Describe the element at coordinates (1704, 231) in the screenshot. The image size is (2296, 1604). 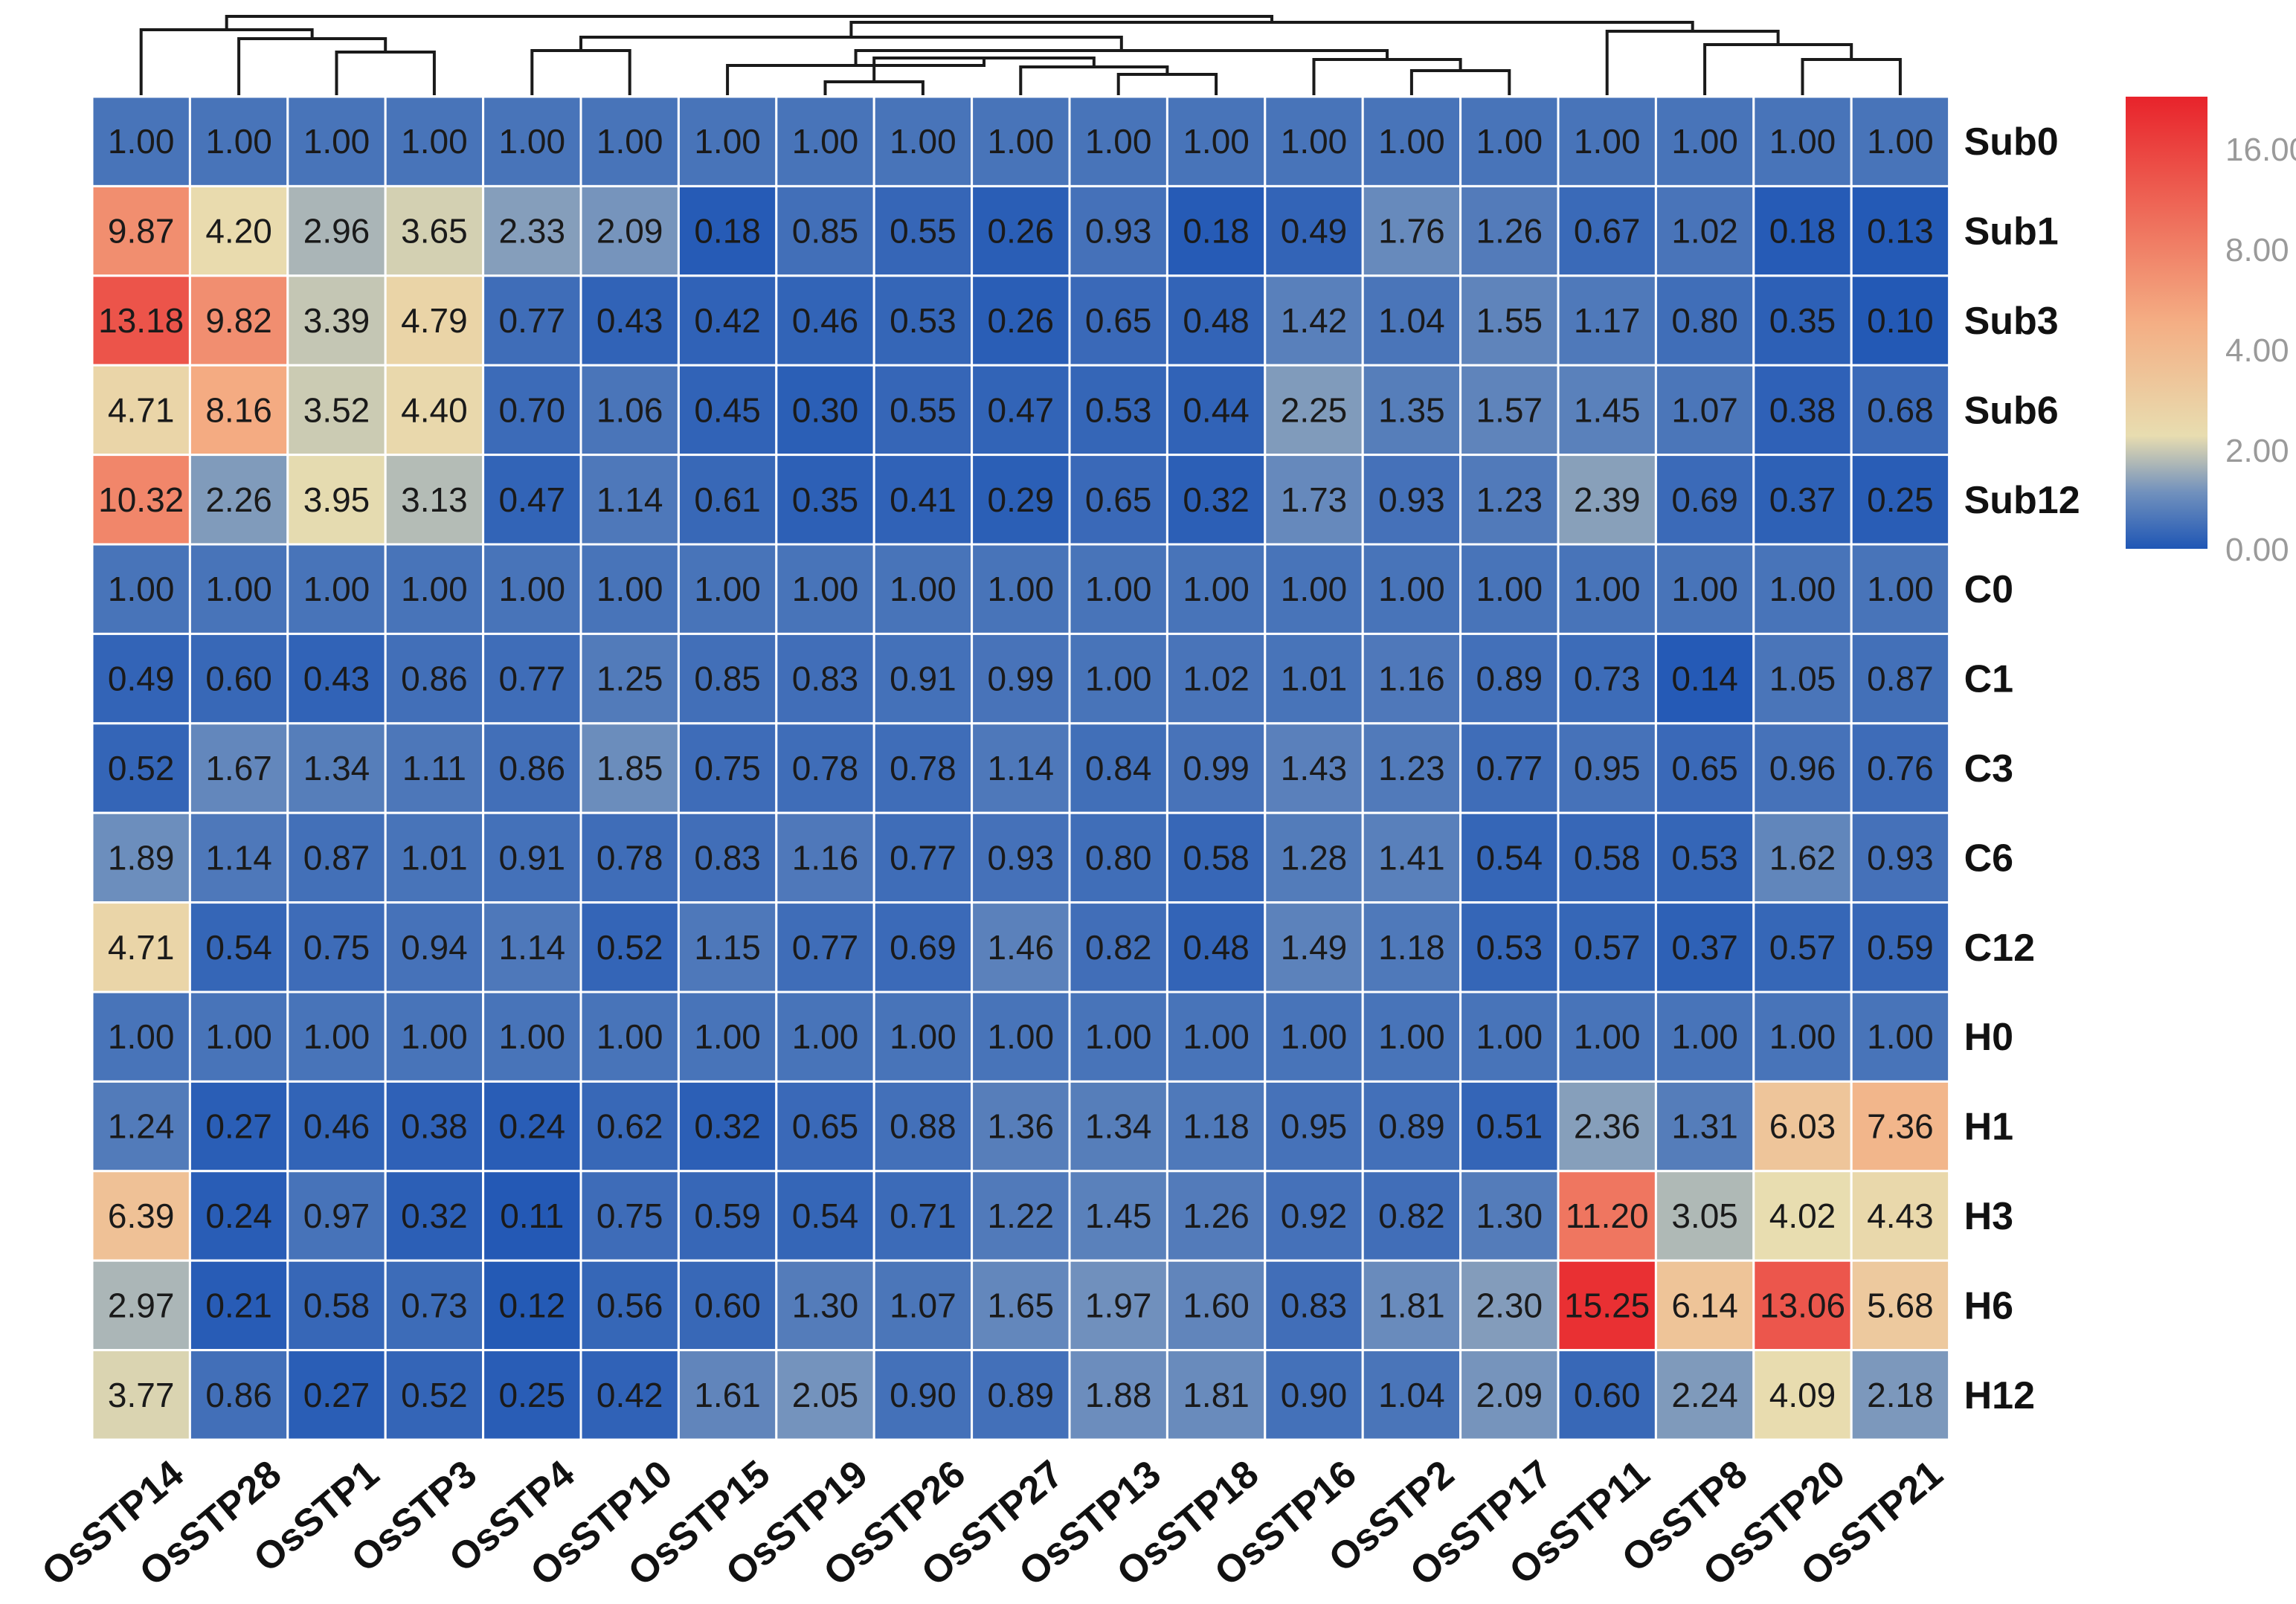
I see `cell-value-label: 1.02` at that location.